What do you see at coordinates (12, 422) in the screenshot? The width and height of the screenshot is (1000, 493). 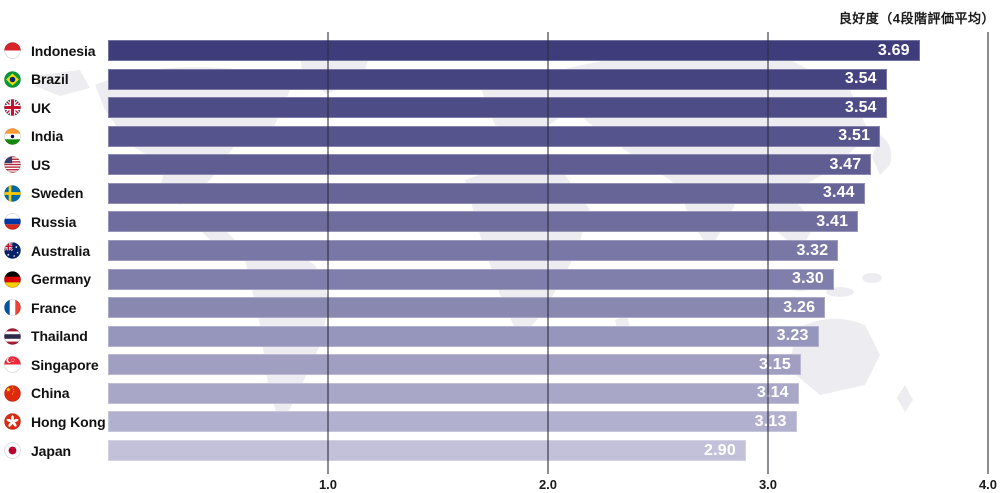 I see `hk-flag-icon` at bounding box center [12, 422].